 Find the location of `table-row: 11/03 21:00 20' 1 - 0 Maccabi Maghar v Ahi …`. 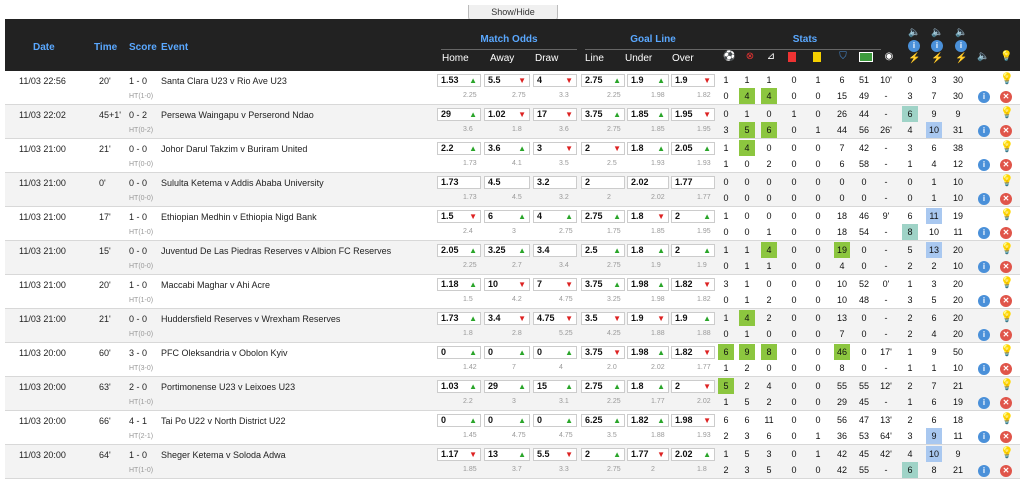

table-row: 11/03 21:00 20' 1 - 0 Maccabi Maghar v Ahi … is located at coordinates (512, 292).